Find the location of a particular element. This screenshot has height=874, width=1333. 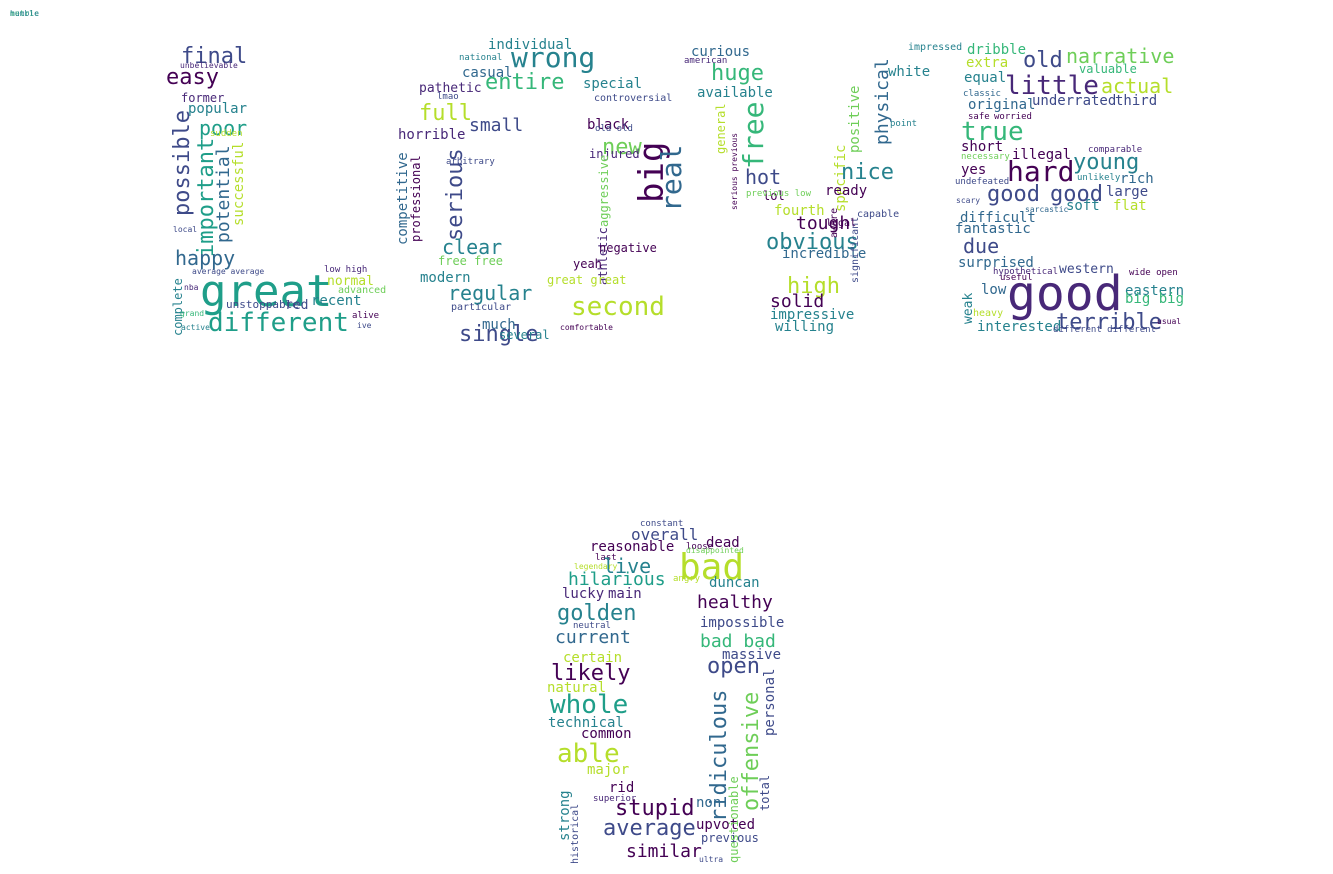

word-sudden: sudden is located at coordinates (226, 134).